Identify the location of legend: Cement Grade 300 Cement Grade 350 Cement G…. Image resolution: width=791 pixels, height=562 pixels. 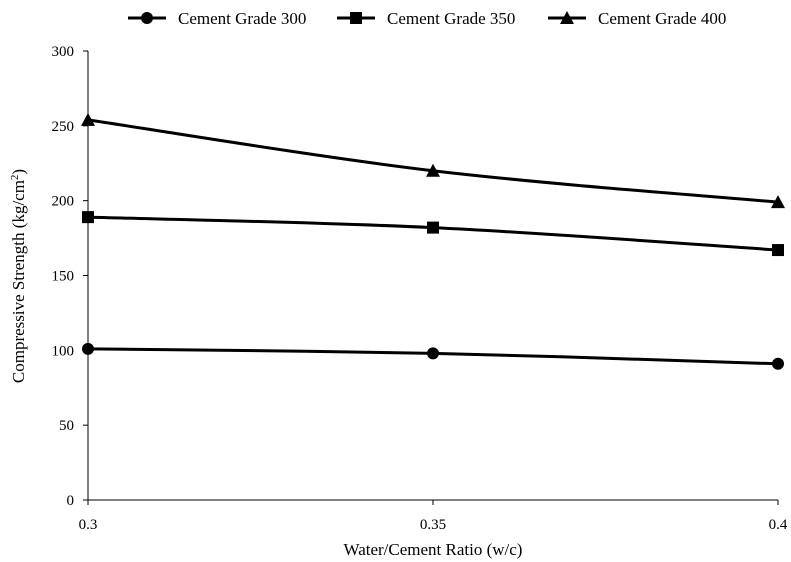
(427, 18).